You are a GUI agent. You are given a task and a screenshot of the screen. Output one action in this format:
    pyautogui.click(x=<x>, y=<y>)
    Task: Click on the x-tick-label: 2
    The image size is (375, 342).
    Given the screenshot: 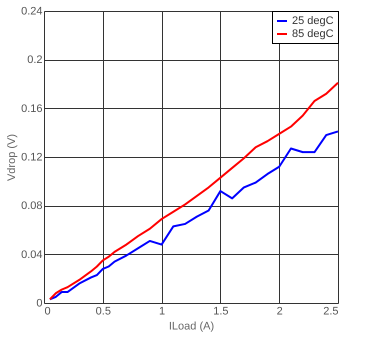 What is the action you would take?
    pyautogui.click(x=279, y=312)
    